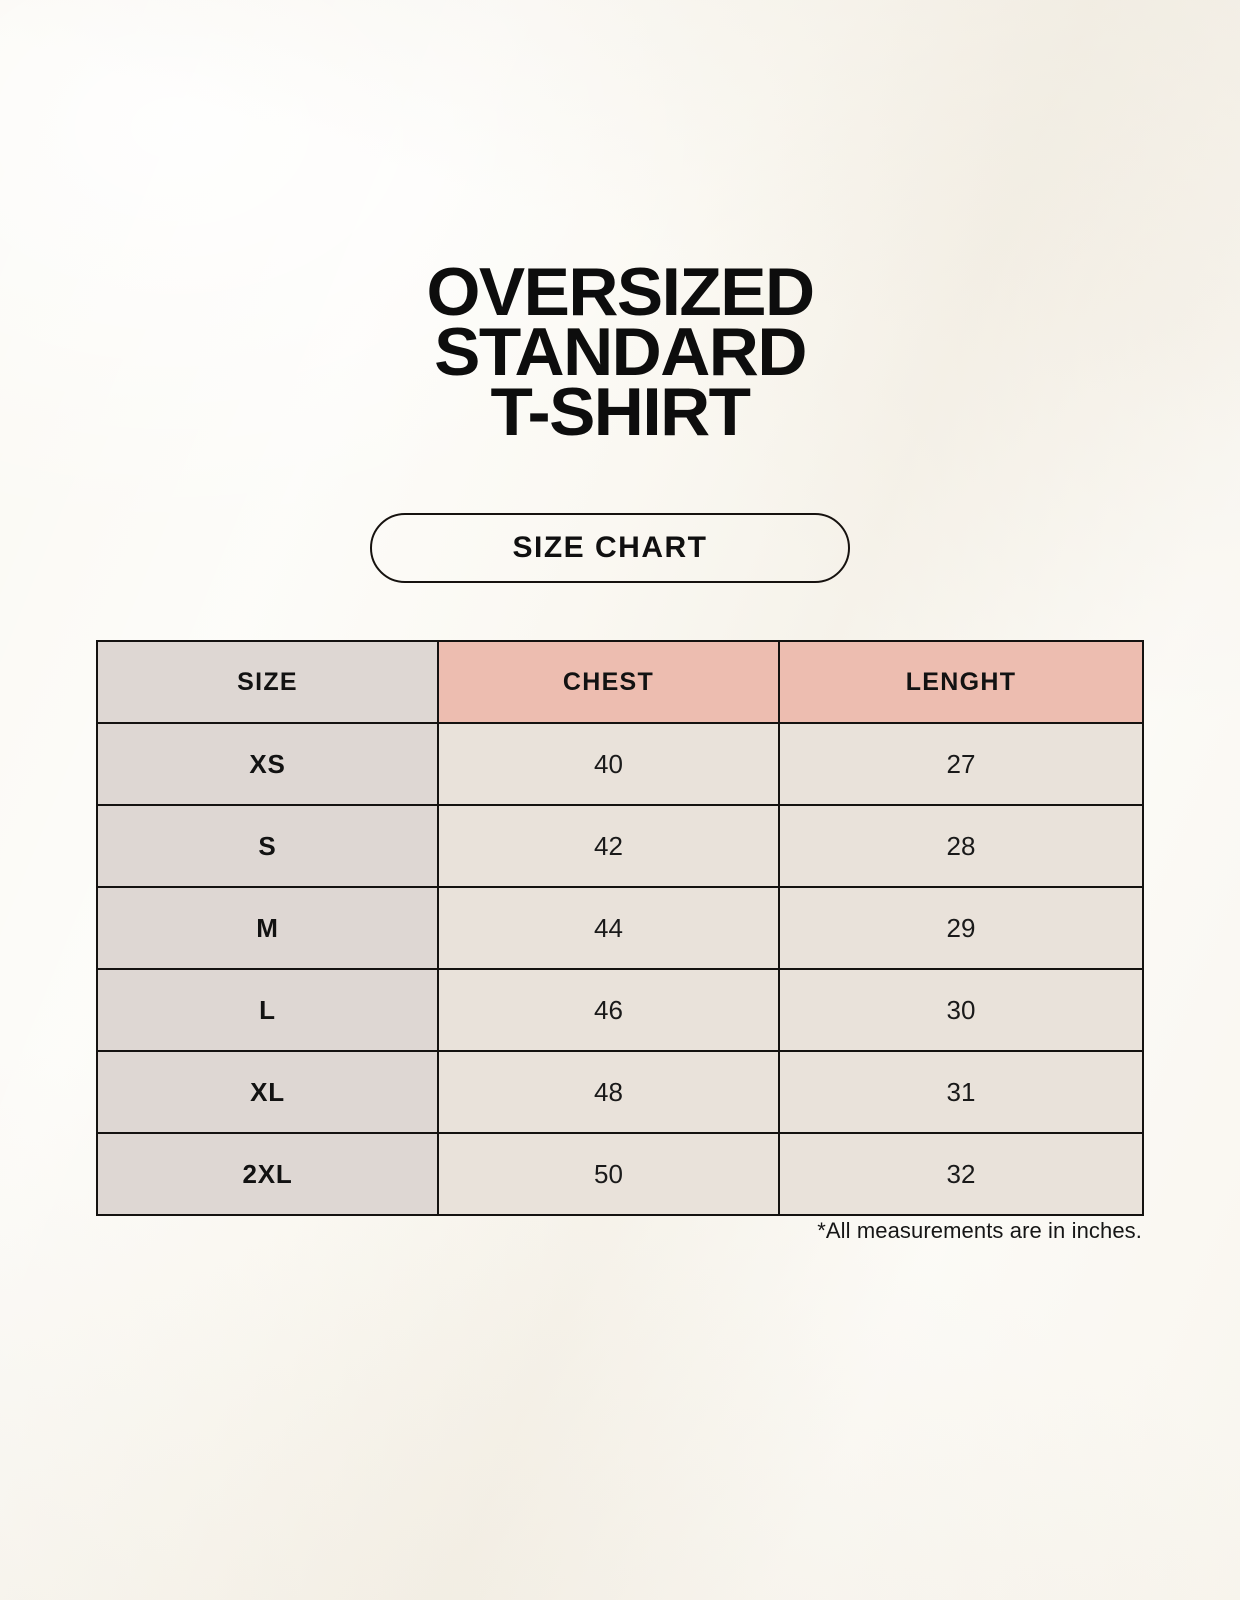 This screenshot has height=1600, width=1240. I want to click on cell-chest: 48, so click(608, 1092).